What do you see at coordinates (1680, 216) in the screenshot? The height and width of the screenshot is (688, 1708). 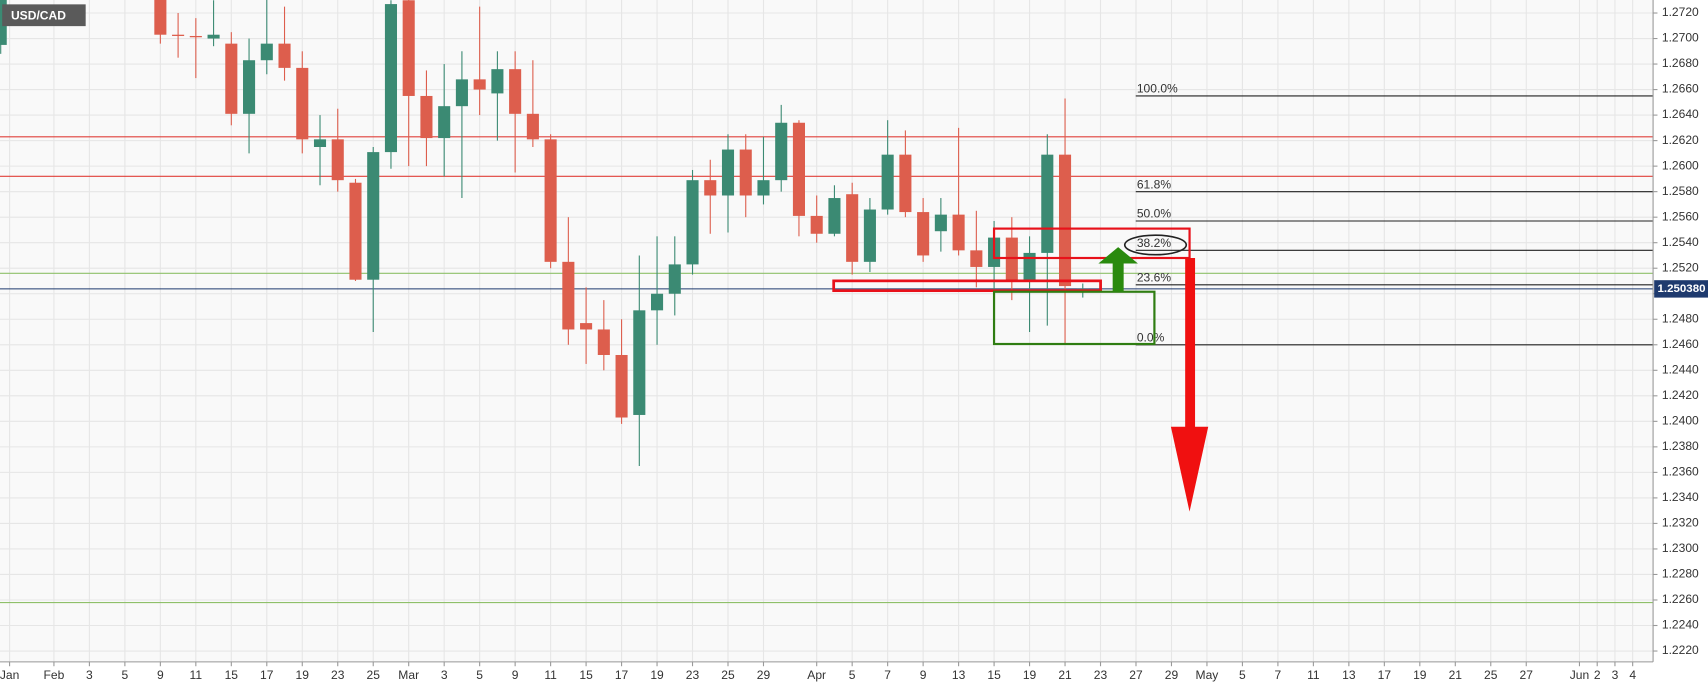 I see `y-tick-label: 1.2560` at bounding box center [1680, 216].